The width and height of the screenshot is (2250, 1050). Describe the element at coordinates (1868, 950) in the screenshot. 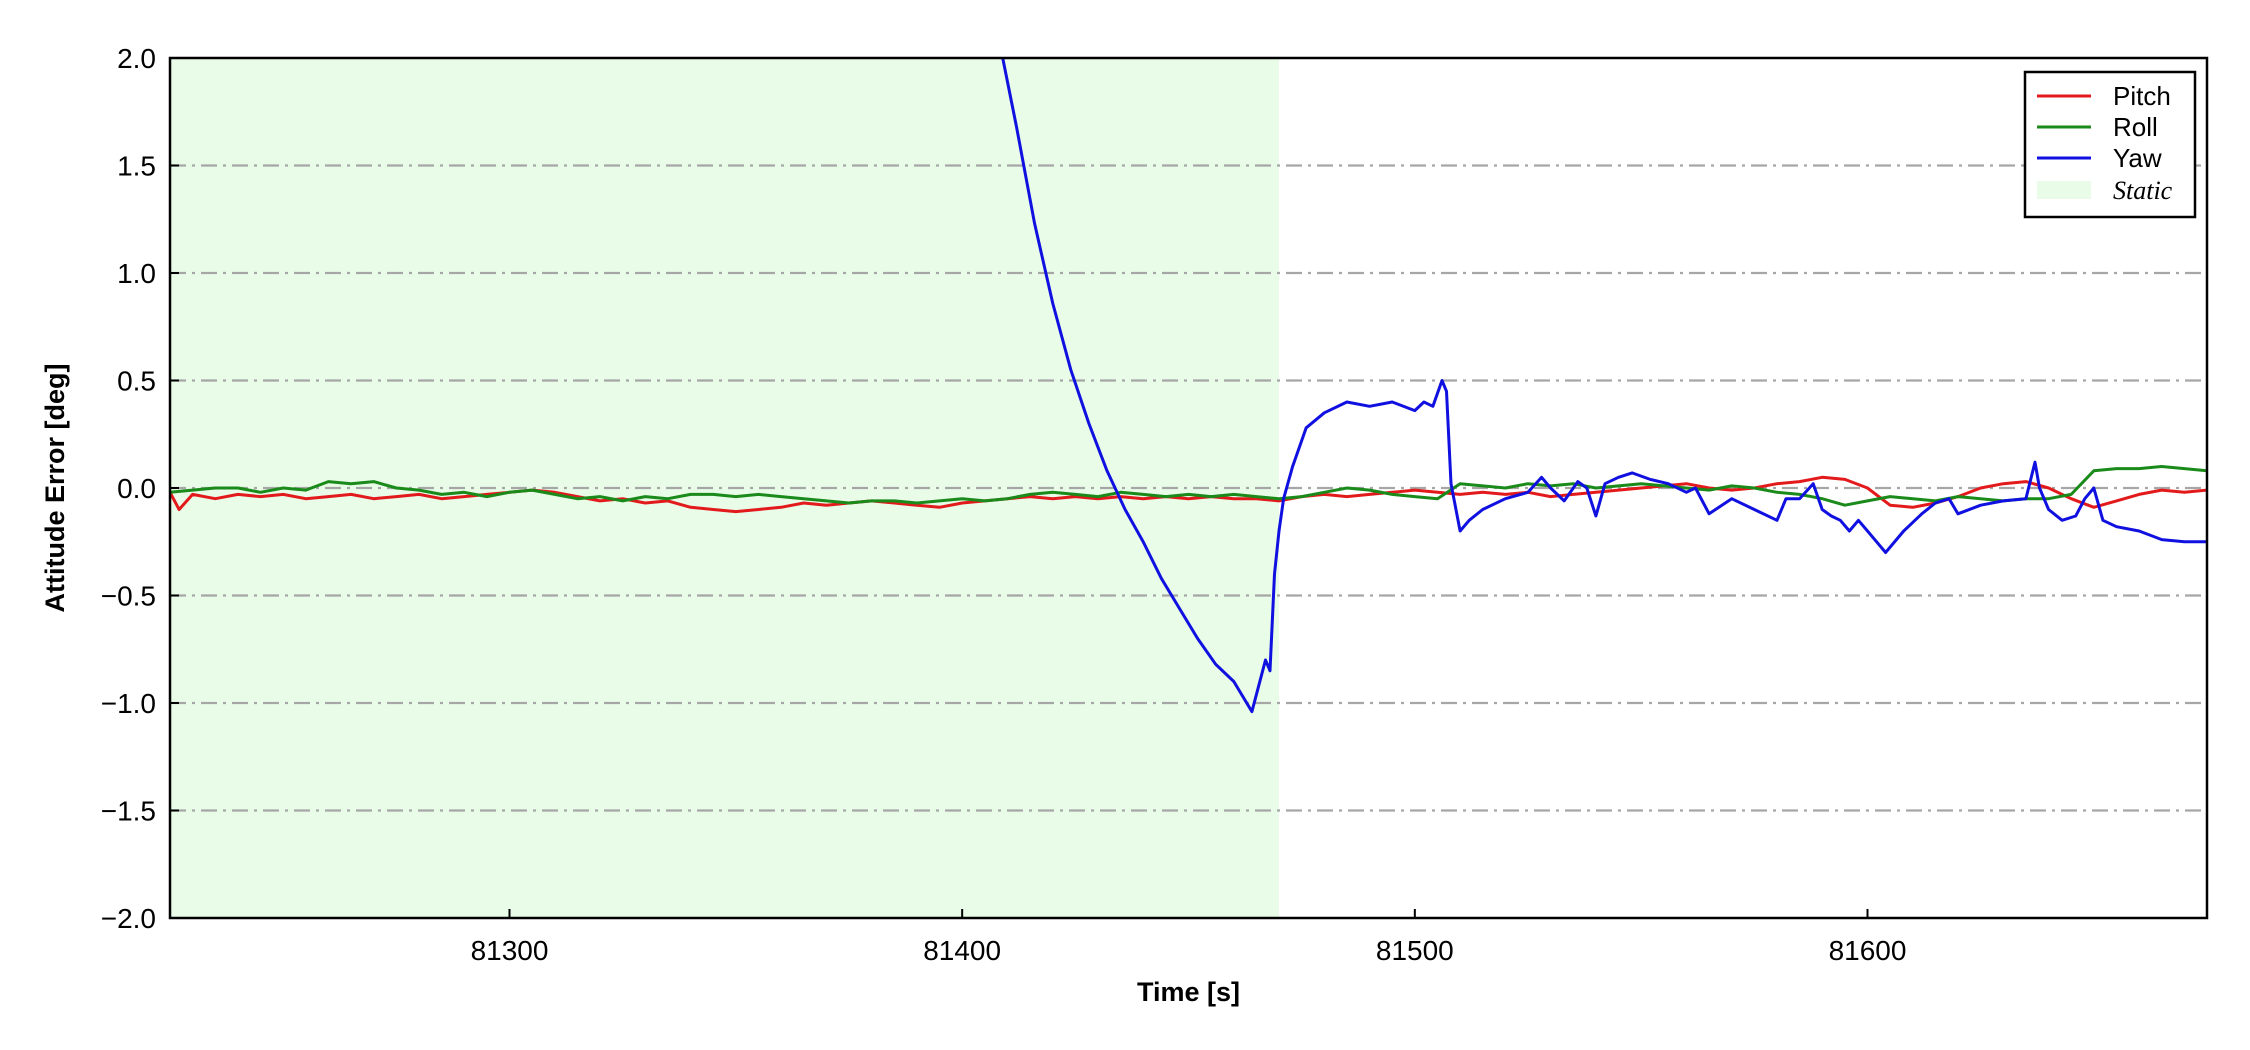

I see `x-tick-label: 81600` at that location.